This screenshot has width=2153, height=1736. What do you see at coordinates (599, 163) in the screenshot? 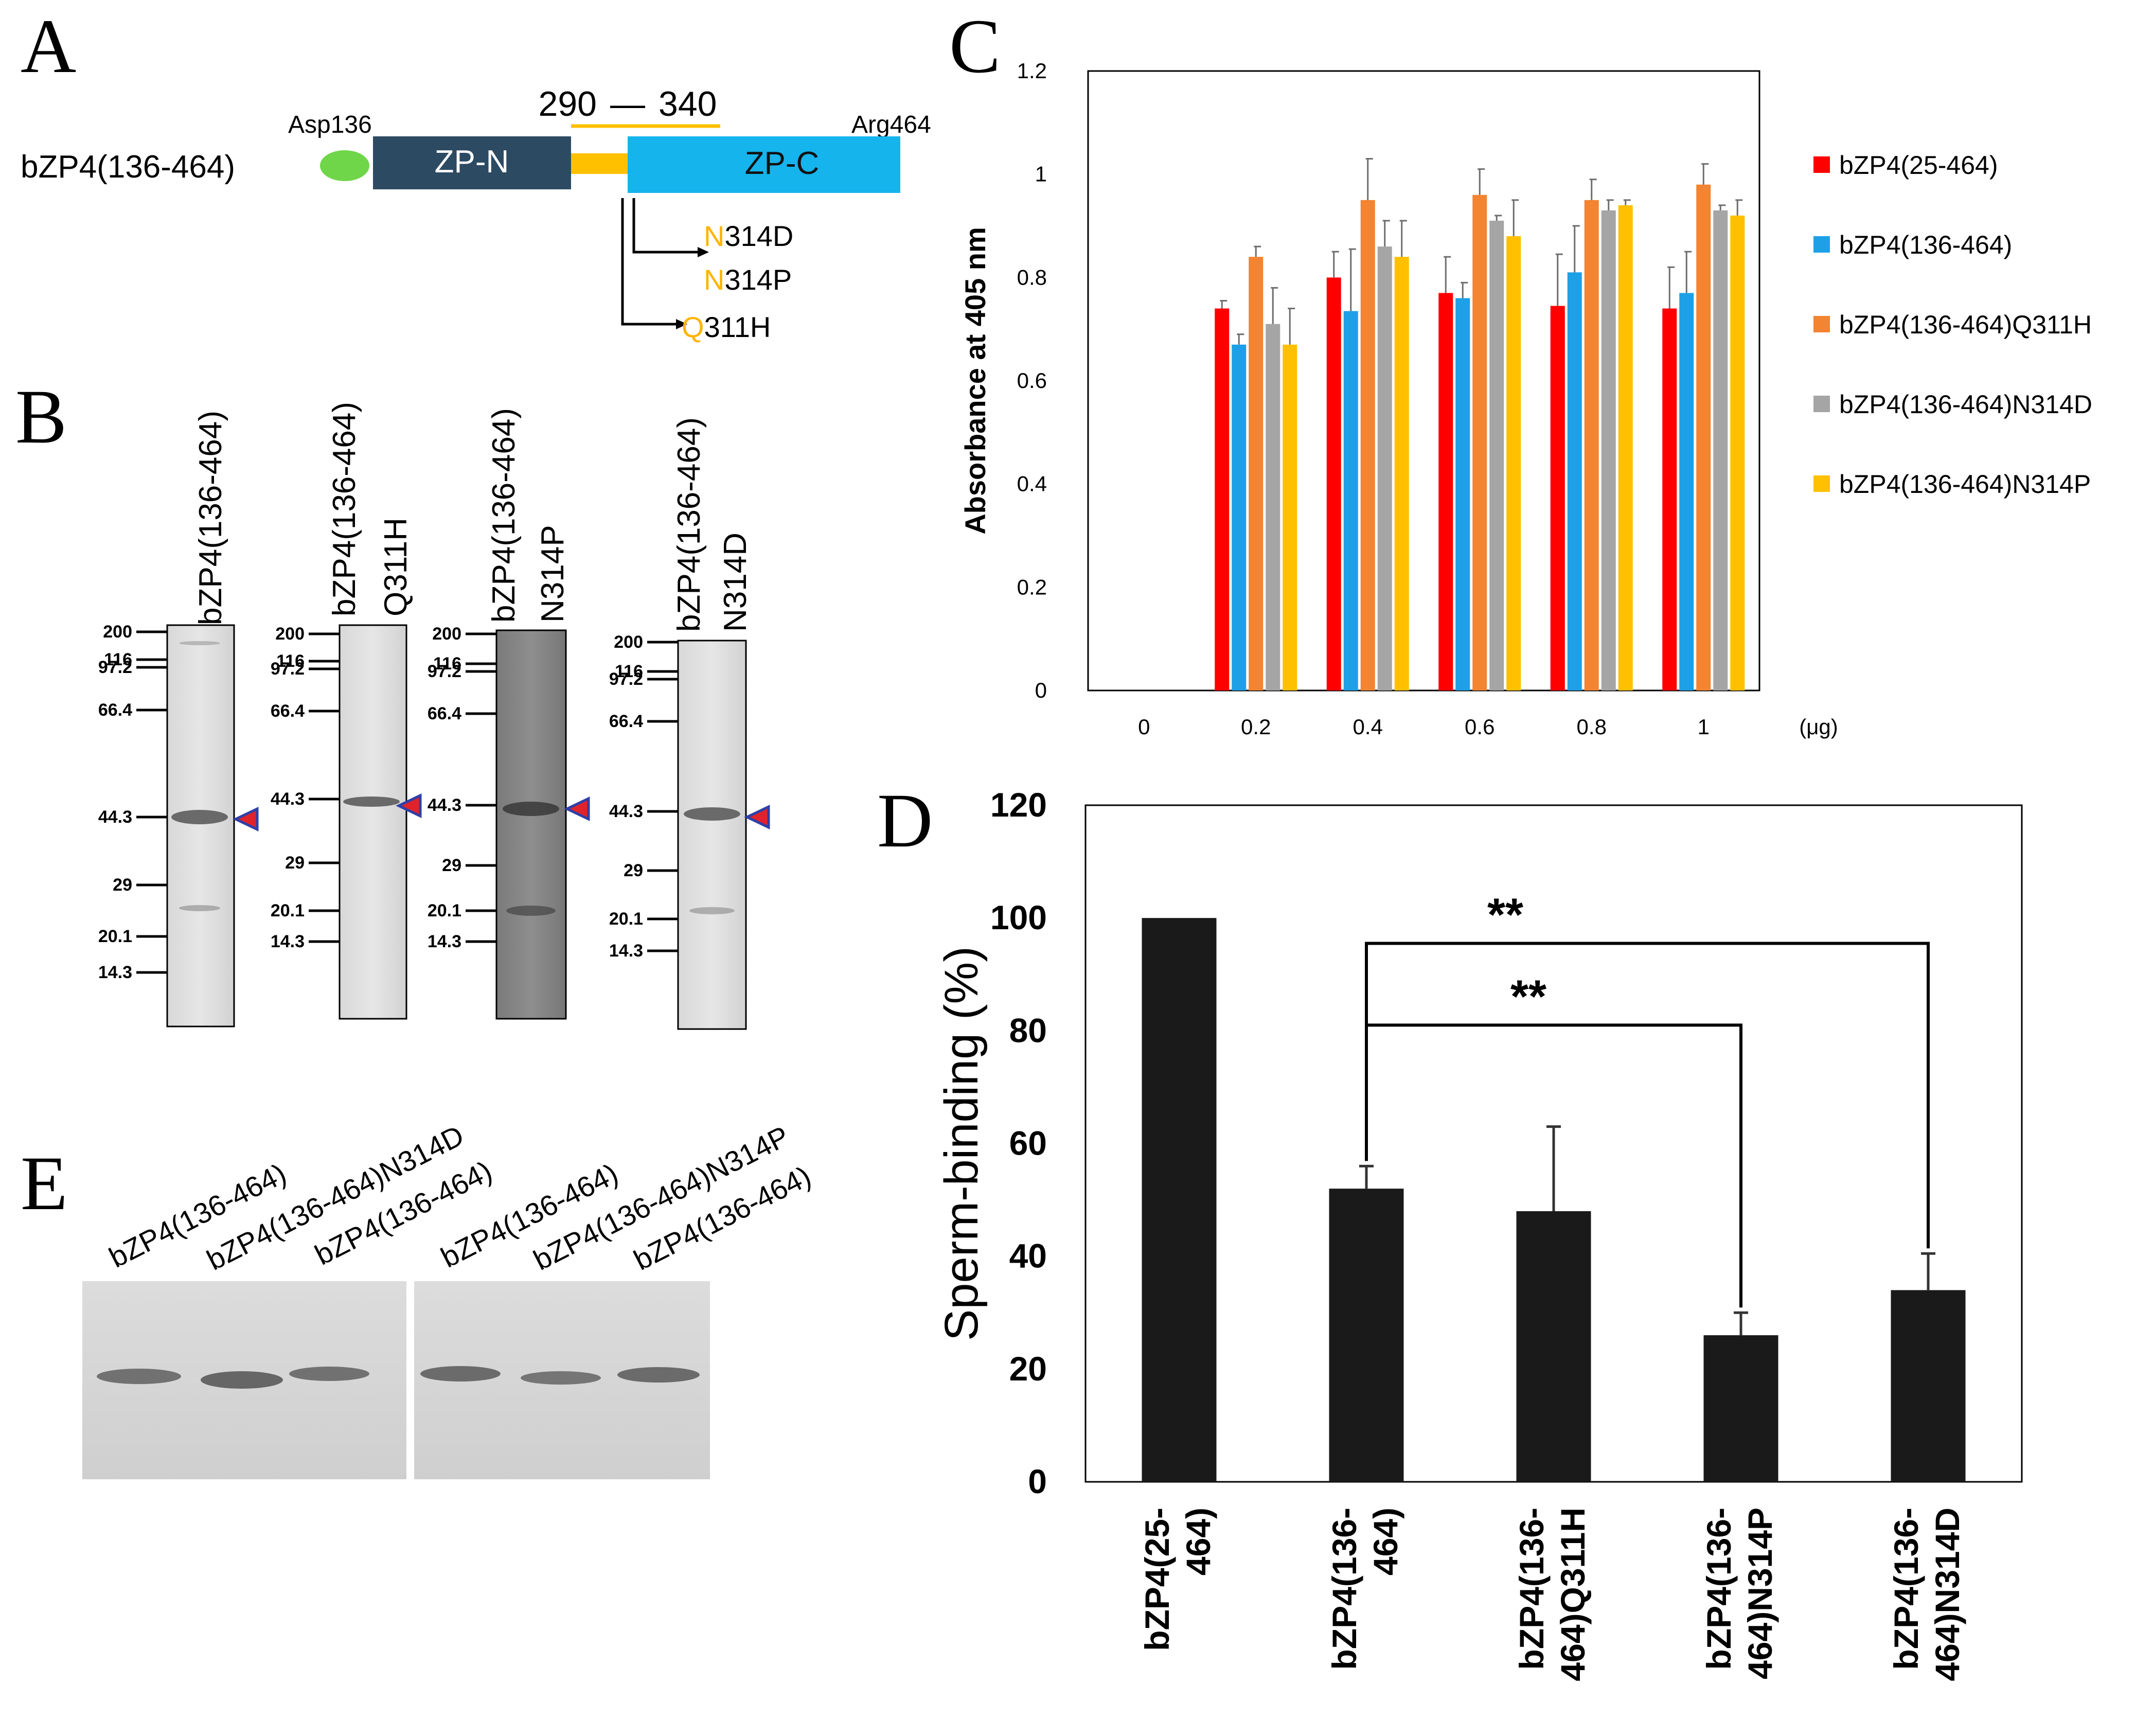
I see `linker-segment` at bounding box center [599, 163].